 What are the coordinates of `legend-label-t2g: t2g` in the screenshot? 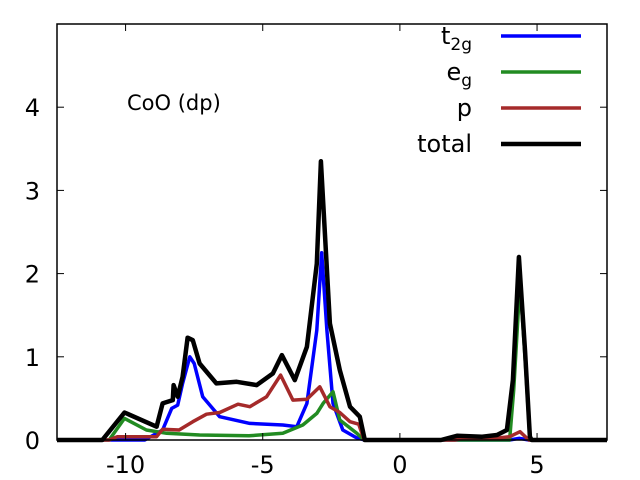 It's located at (456, 38).